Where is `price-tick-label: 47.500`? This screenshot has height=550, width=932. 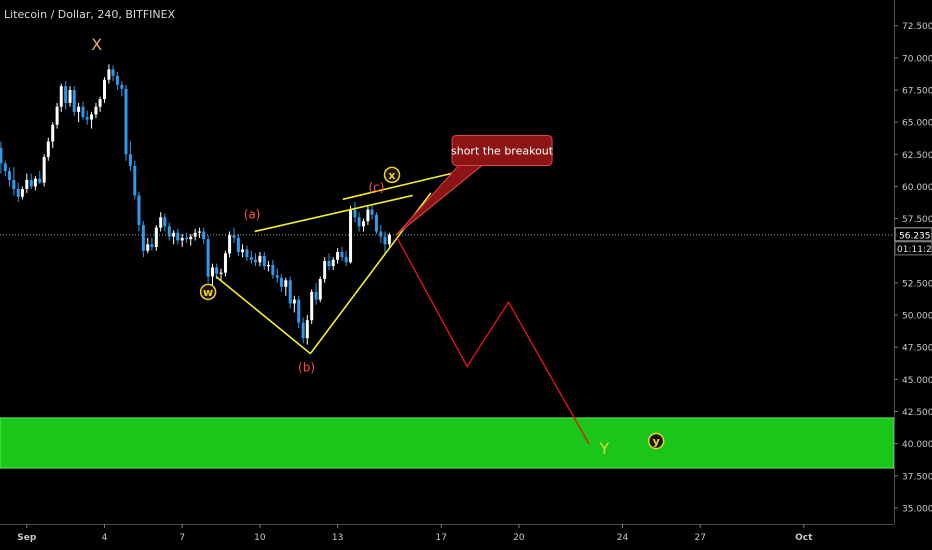 price-tick-label: 47.500 is located at coordinates (917, 349).